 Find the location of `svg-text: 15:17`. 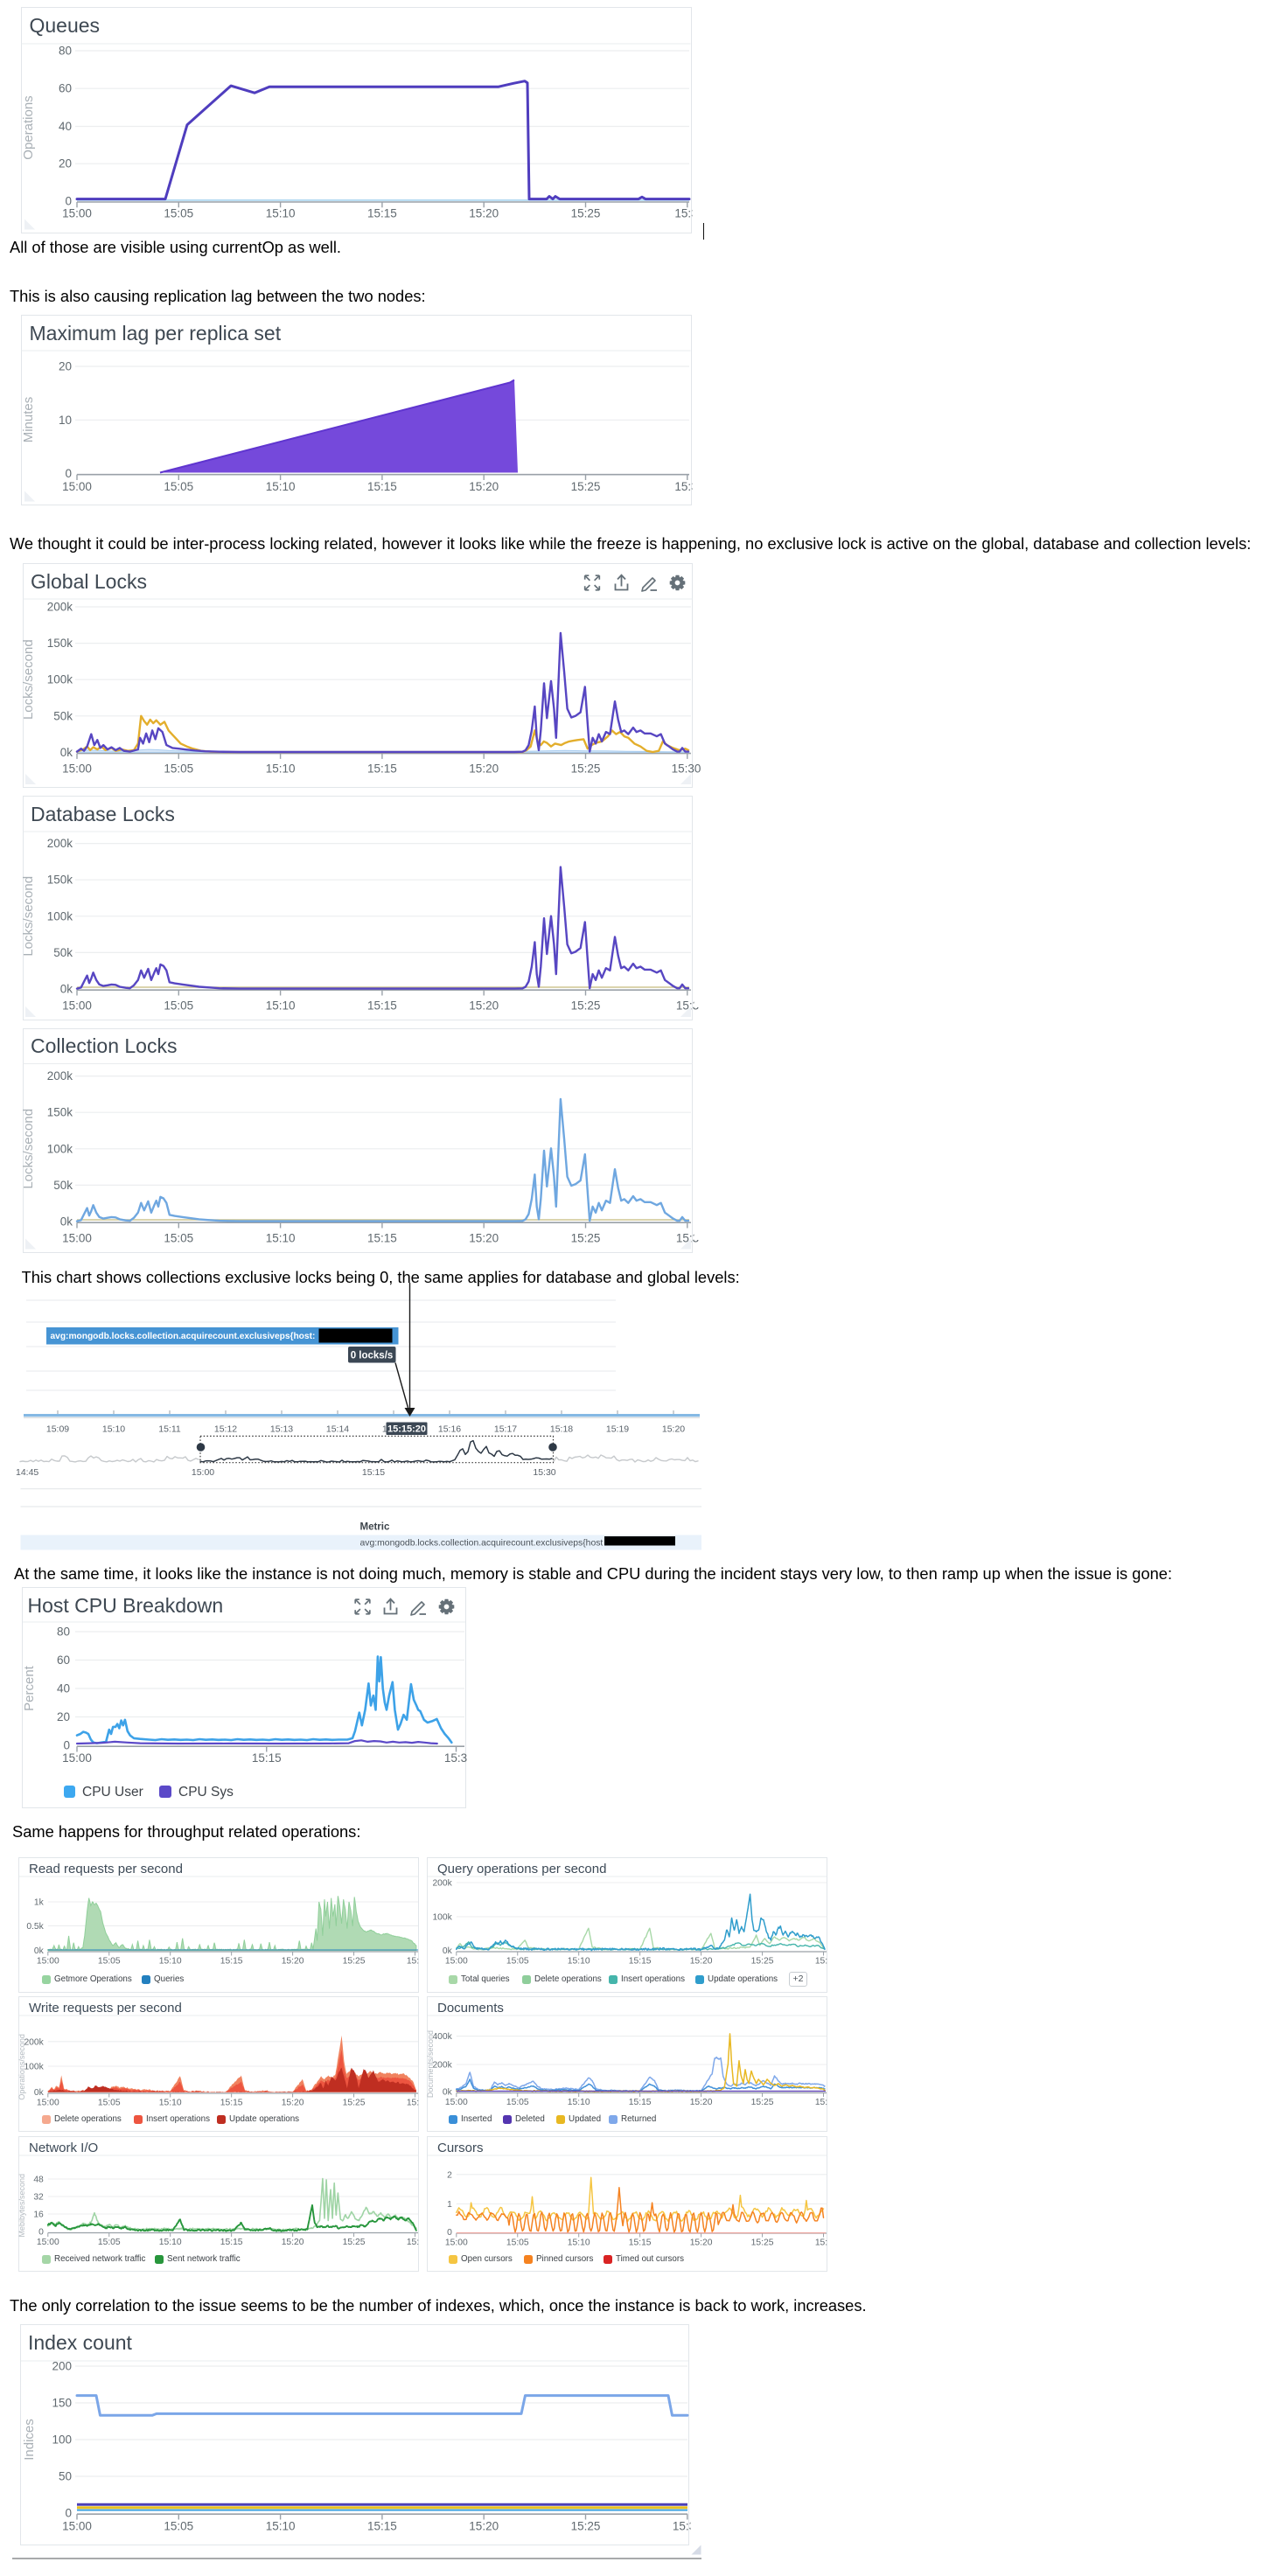

svg-text: 15:17 is located at coordinates (506, 1429).